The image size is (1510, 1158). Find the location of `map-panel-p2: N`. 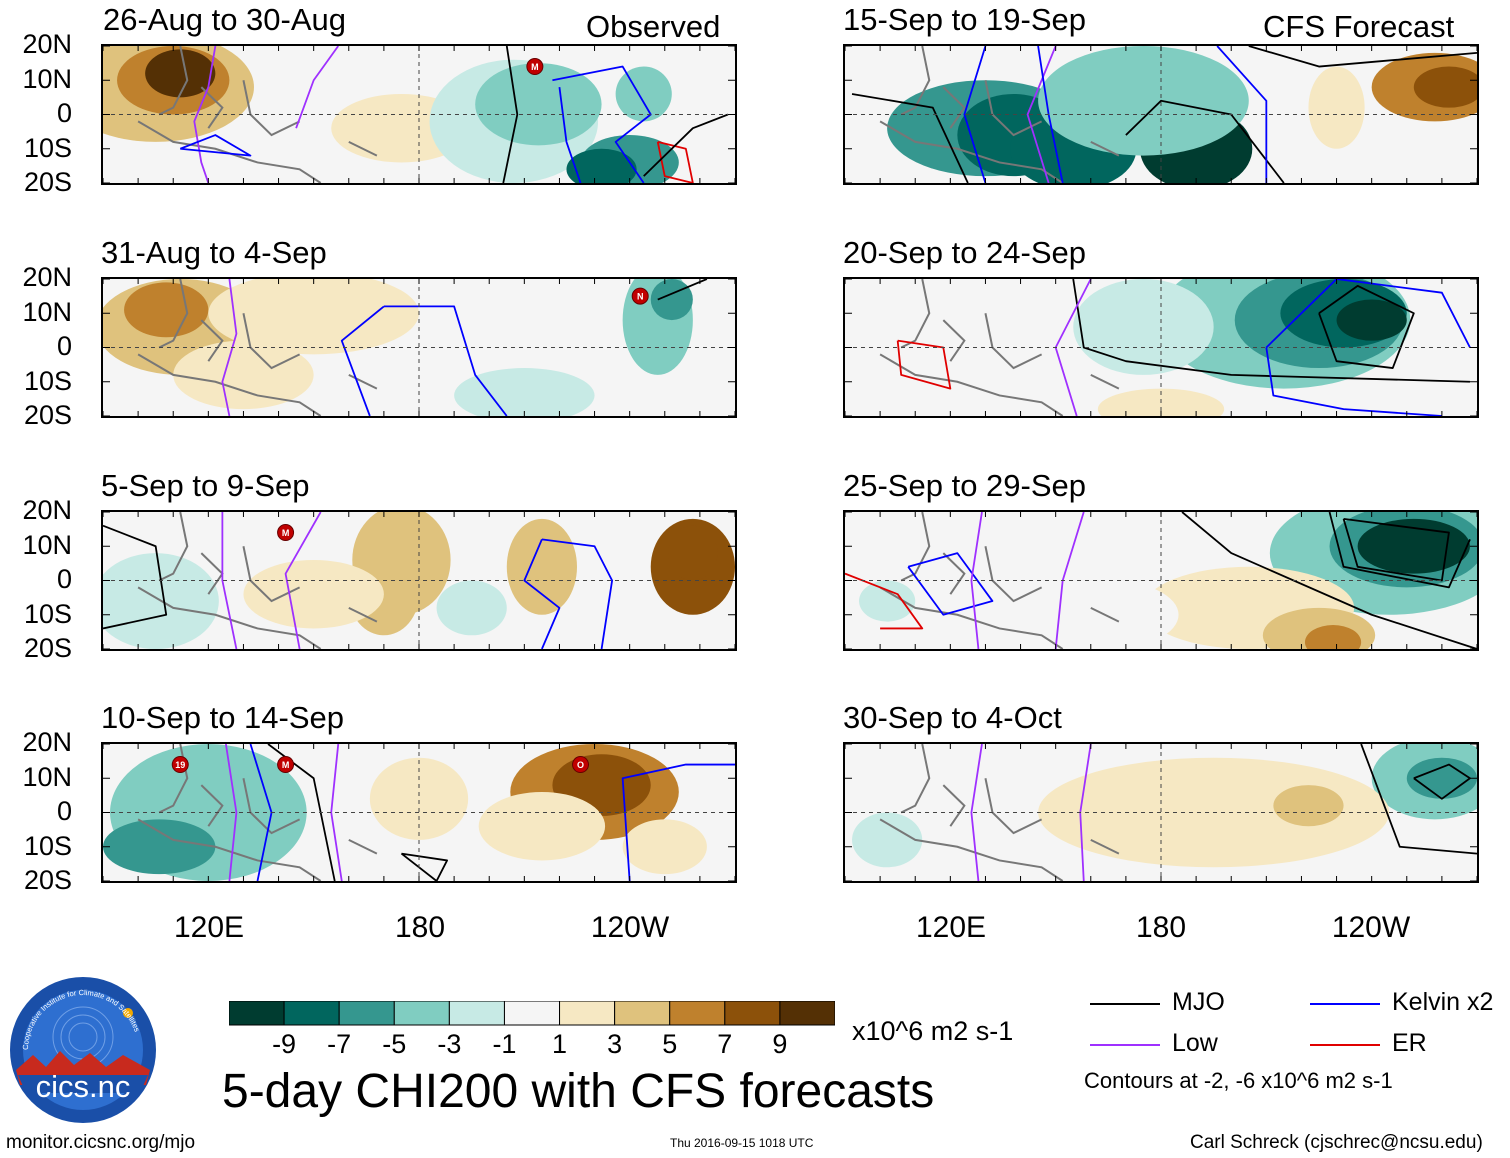

map-panel-p2: N is located at coordinates (419, 347).